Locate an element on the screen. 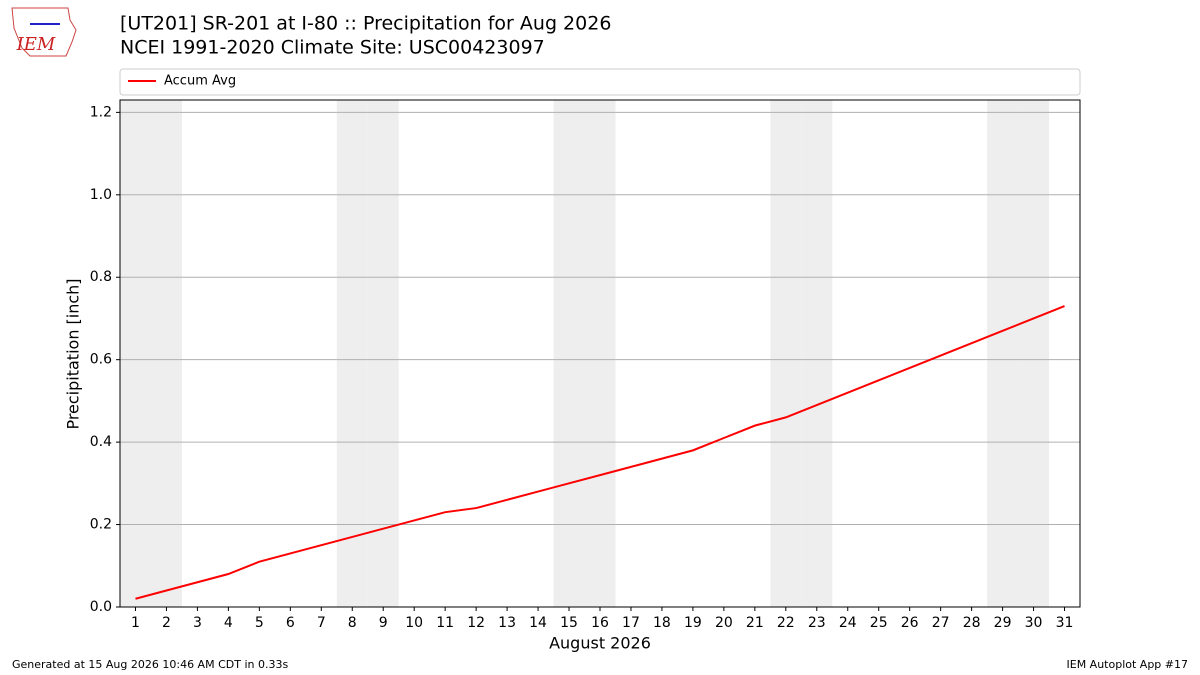 This screenshot has width=1200, height=675. x-tick-label: 11 is located at coordinates (445, 623).